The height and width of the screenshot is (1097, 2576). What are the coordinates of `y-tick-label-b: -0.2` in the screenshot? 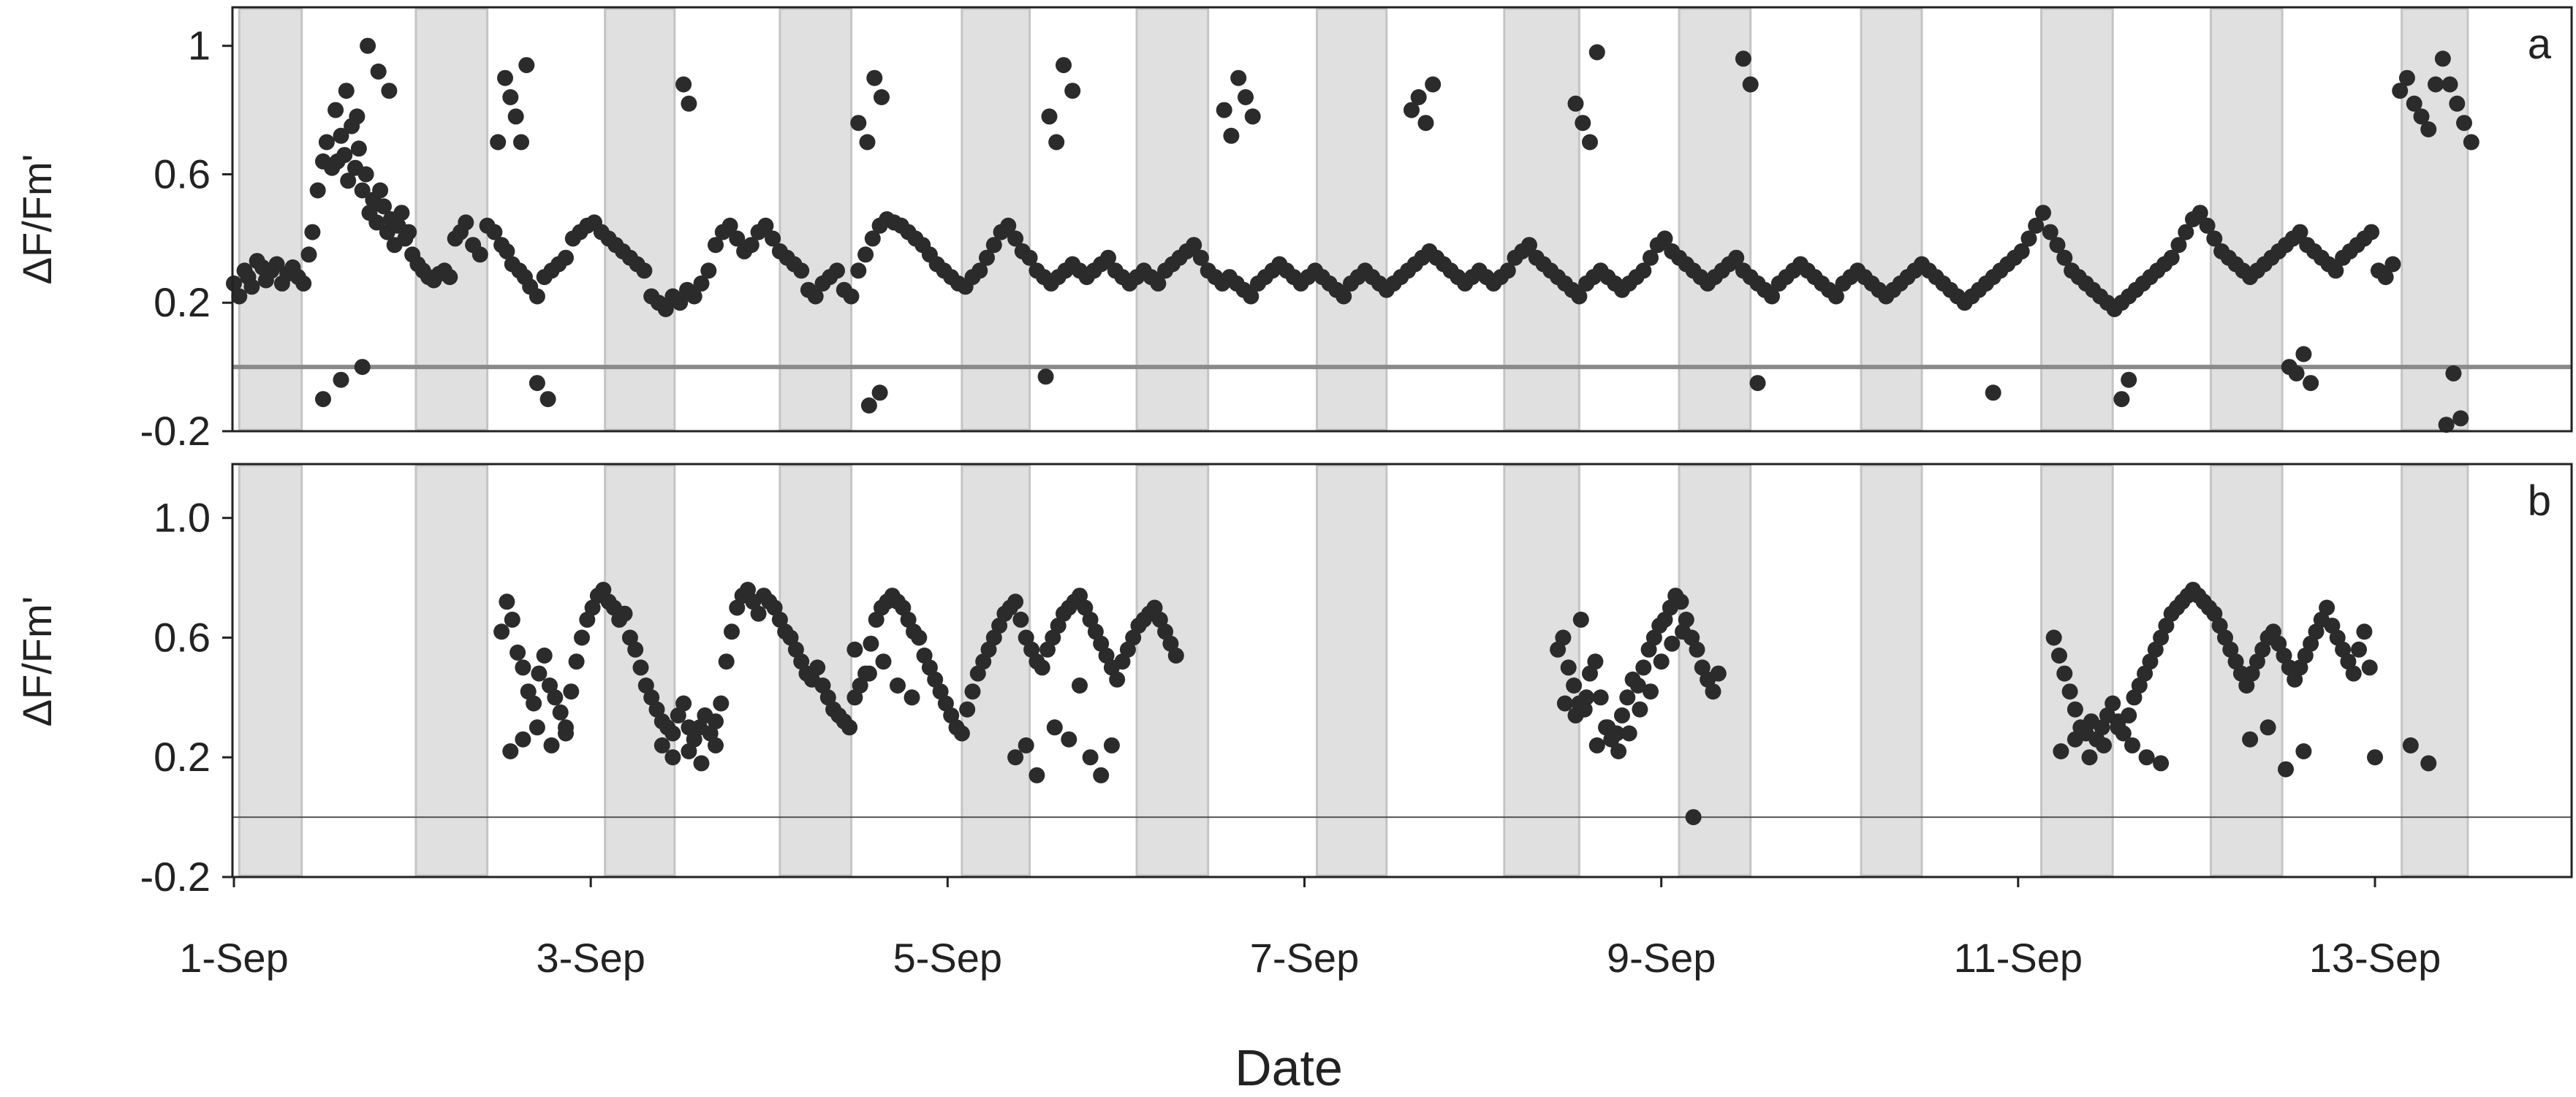 It's located at (175, 877).